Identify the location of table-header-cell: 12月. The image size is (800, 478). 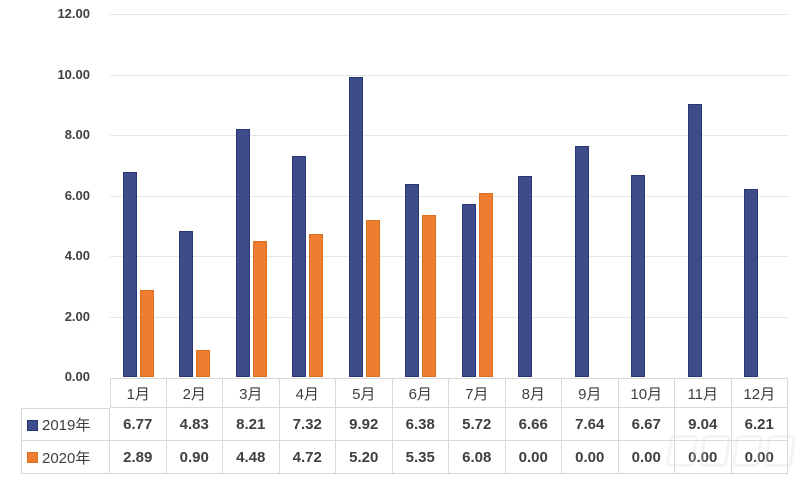
(759, 393).